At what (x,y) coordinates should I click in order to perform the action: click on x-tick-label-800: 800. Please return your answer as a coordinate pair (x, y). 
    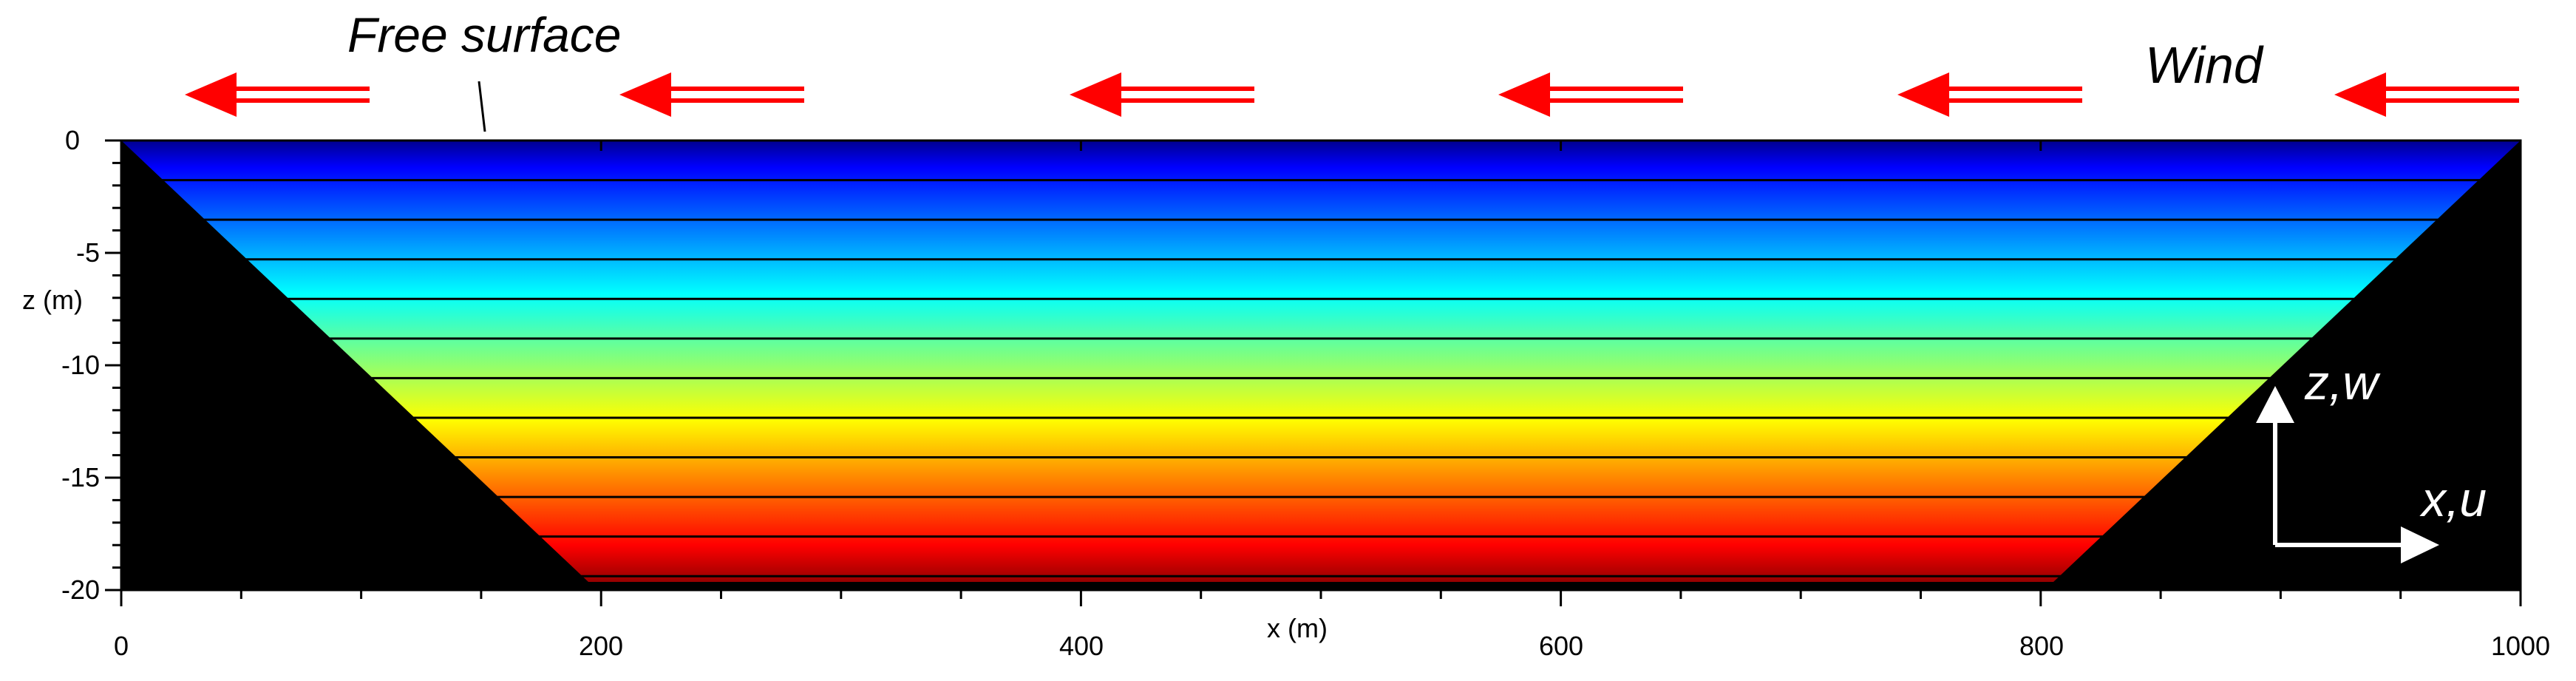
    Looking at the image, I should click on (2041, 646).